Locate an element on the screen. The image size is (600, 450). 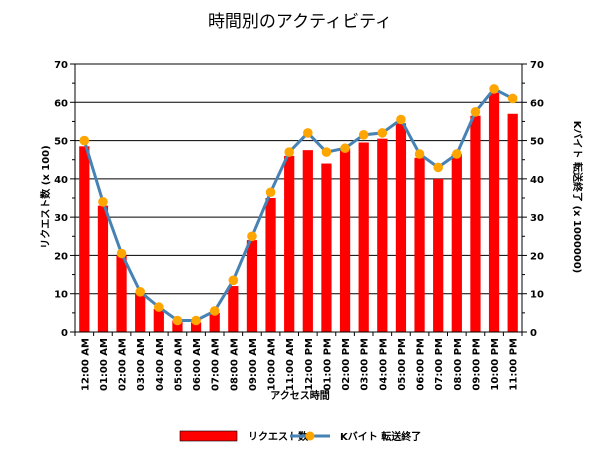
x-tick-label: 05:00 PM is located at coordinates (402, 364).